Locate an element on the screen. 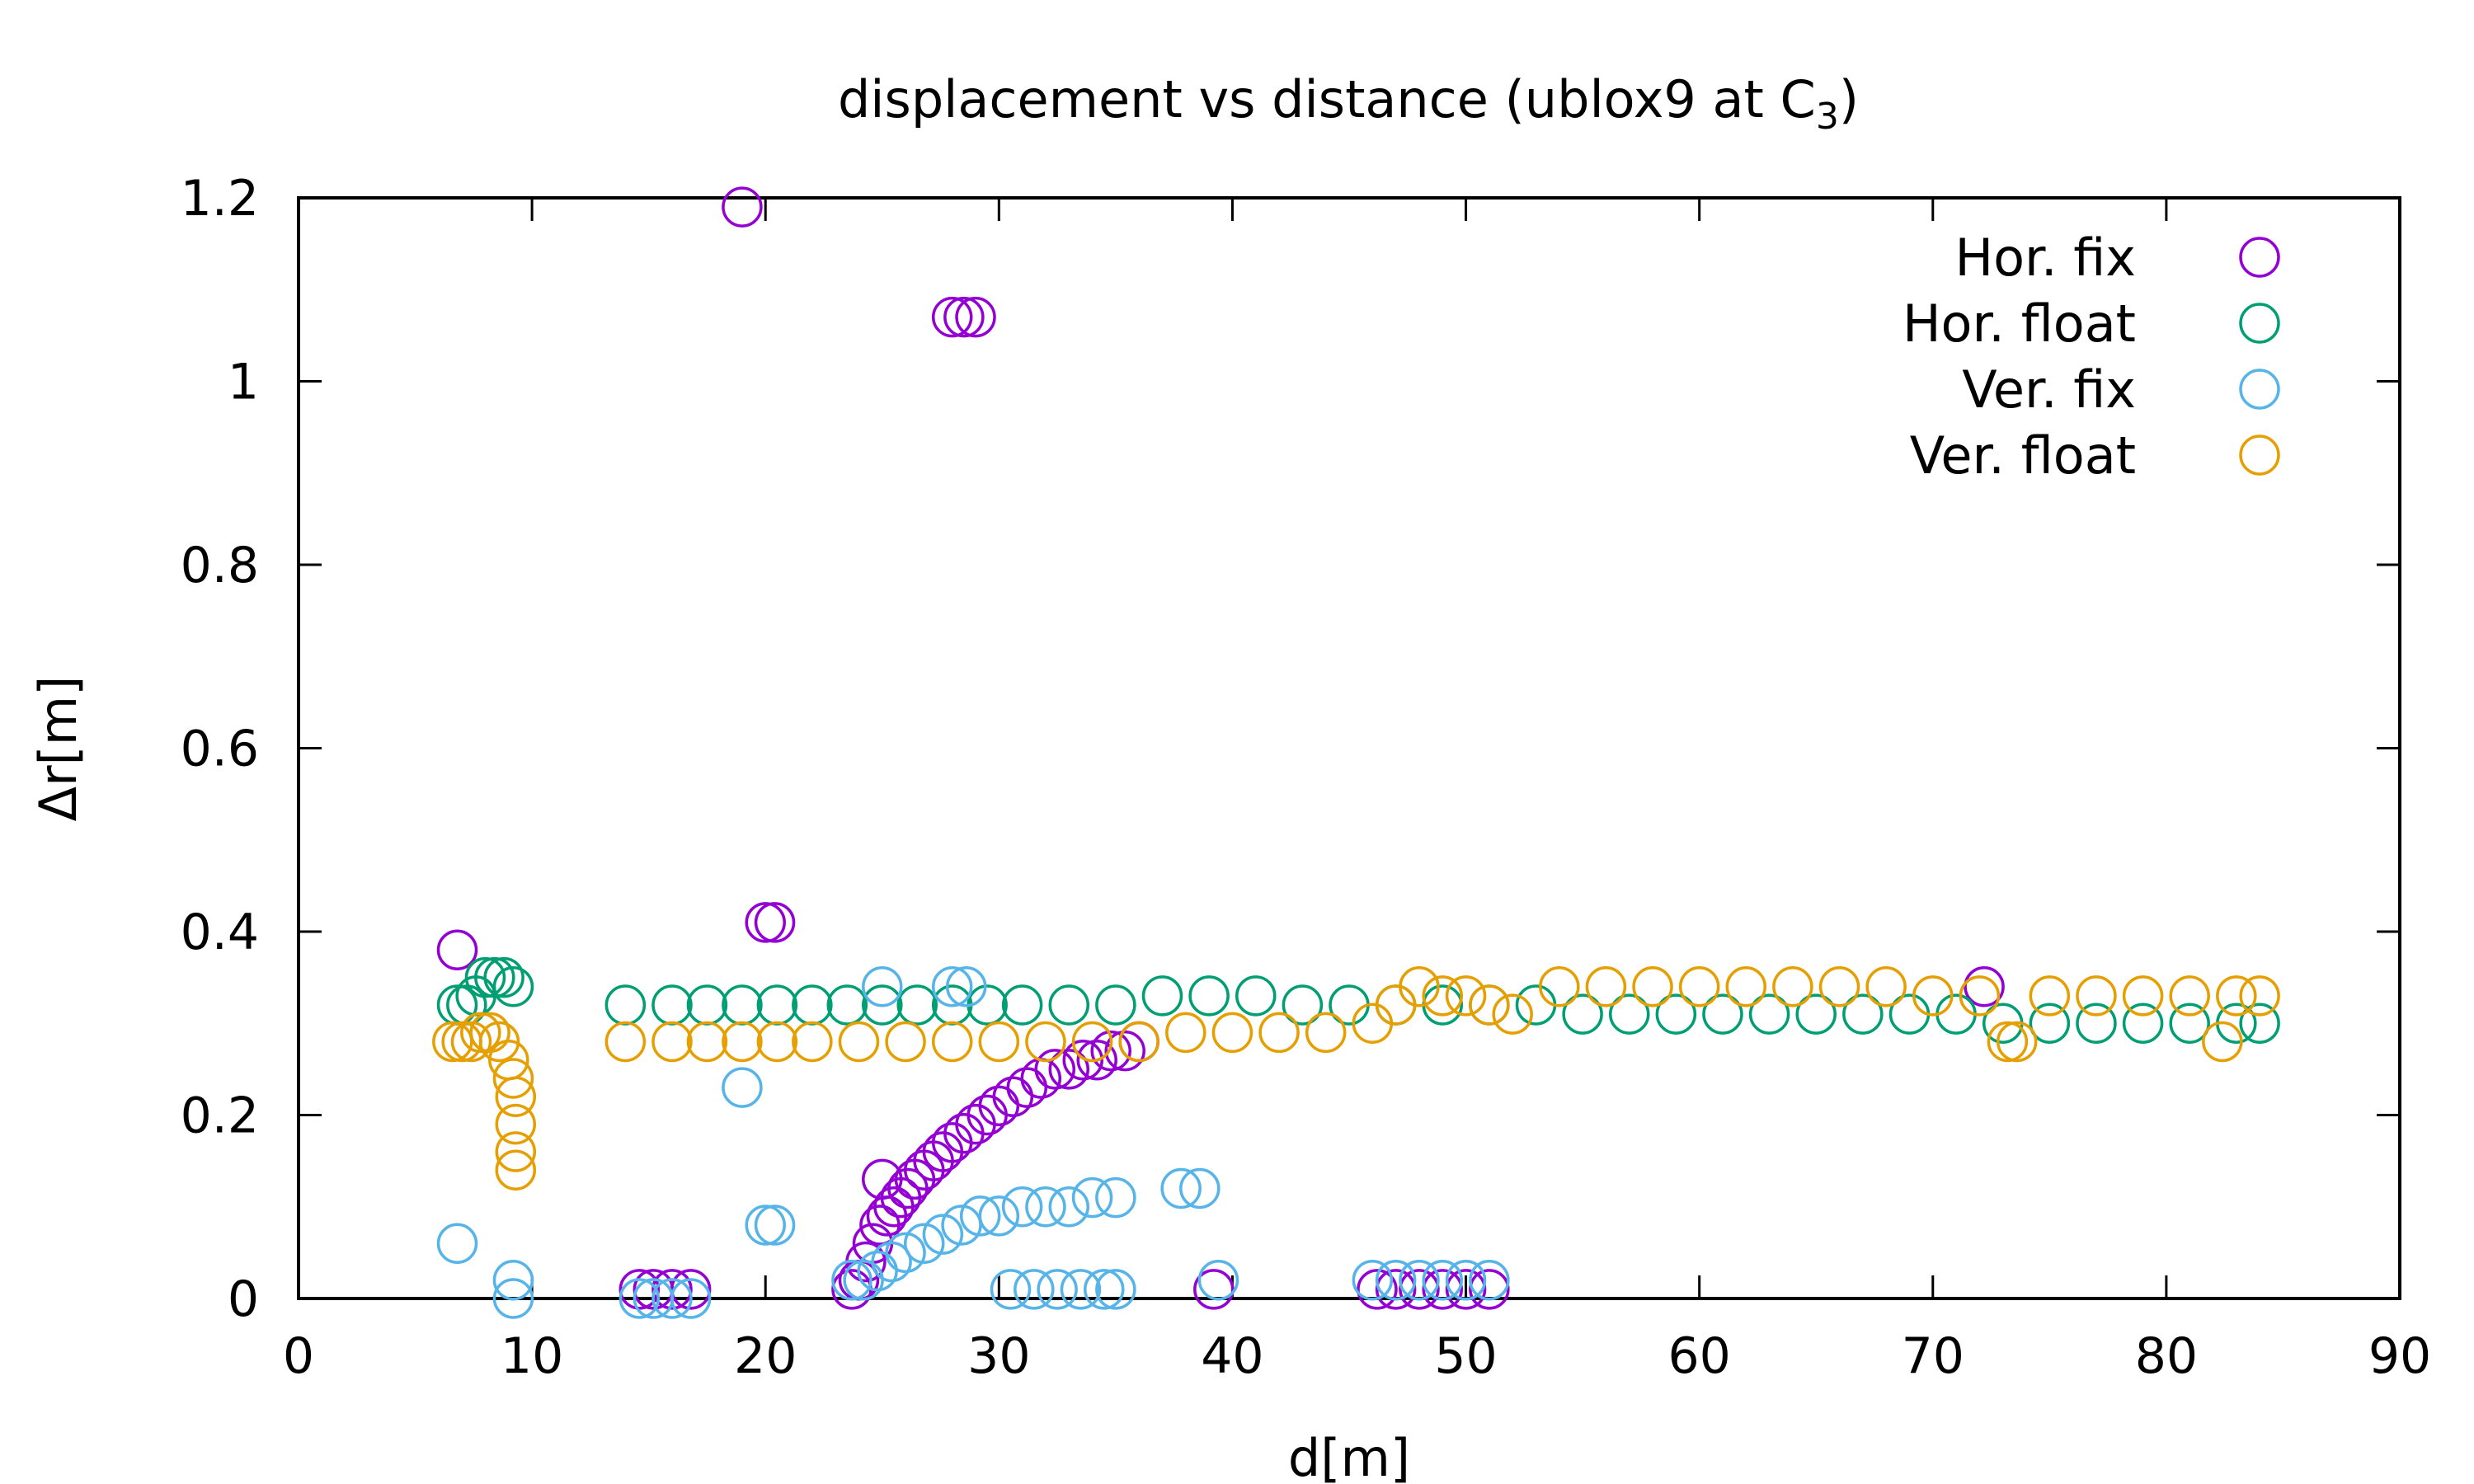  legend-label: Ver. float is located at coordinates (2023, 455).